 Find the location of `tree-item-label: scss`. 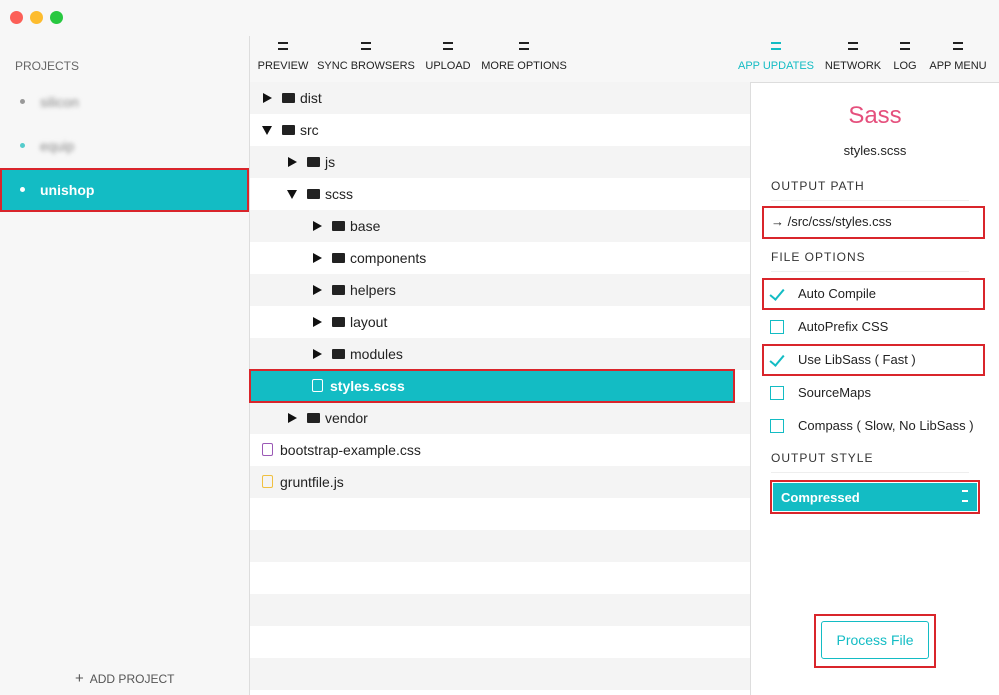

tree-item-label: scss is located at coordinates (339, 194).